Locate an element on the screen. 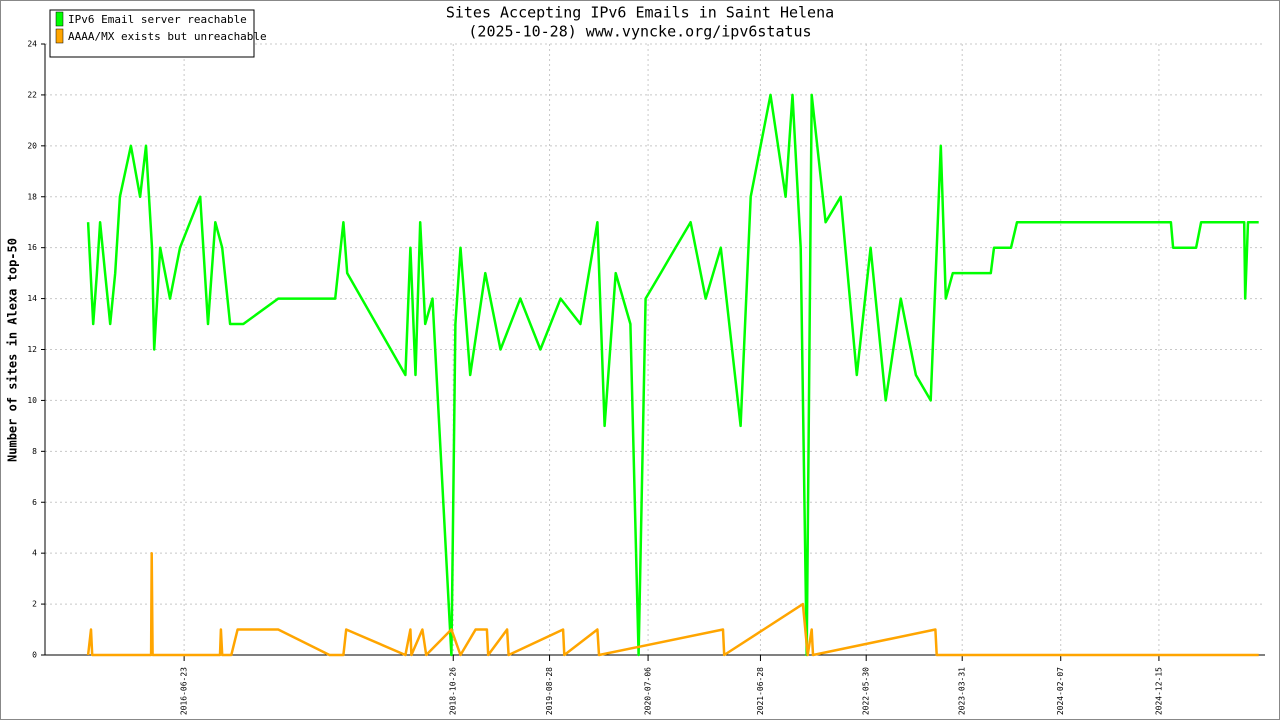 This screenshot has height=720, width=1280. y-tick-label: 4 is located at coordinates (34, 553).